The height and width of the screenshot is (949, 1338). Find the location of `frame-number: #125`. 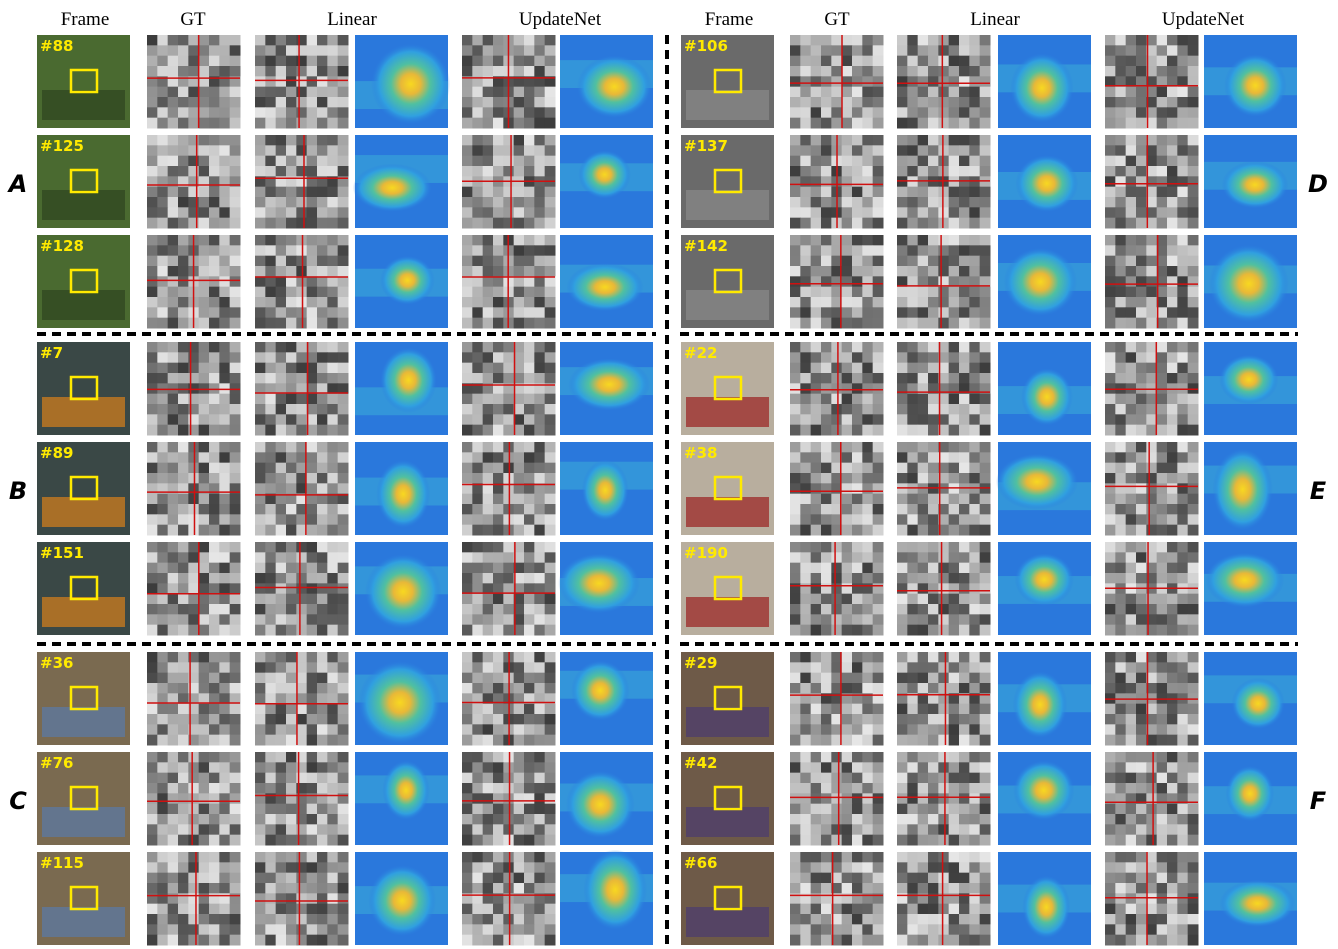

frame-number: #125 is located at coordinates (62, 146).